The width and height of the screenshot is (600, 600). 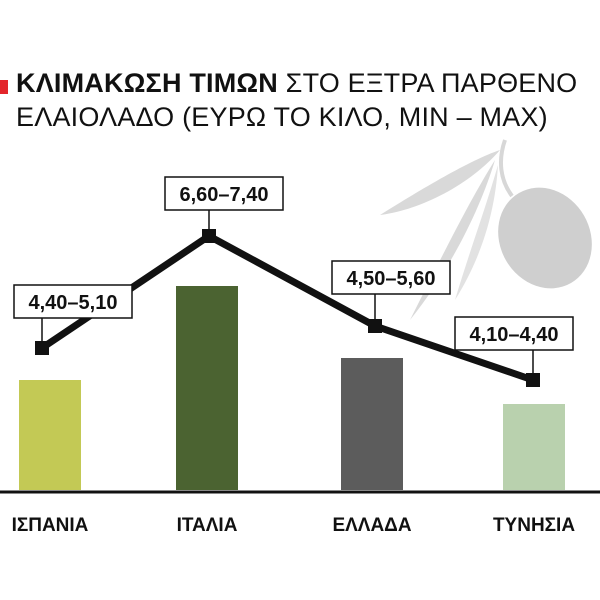 What do you see at coordinates (371, 525) in the screenshot?
I see `category-label: ΕΛΛΑΔΑ` at bounding box center [371, 525].